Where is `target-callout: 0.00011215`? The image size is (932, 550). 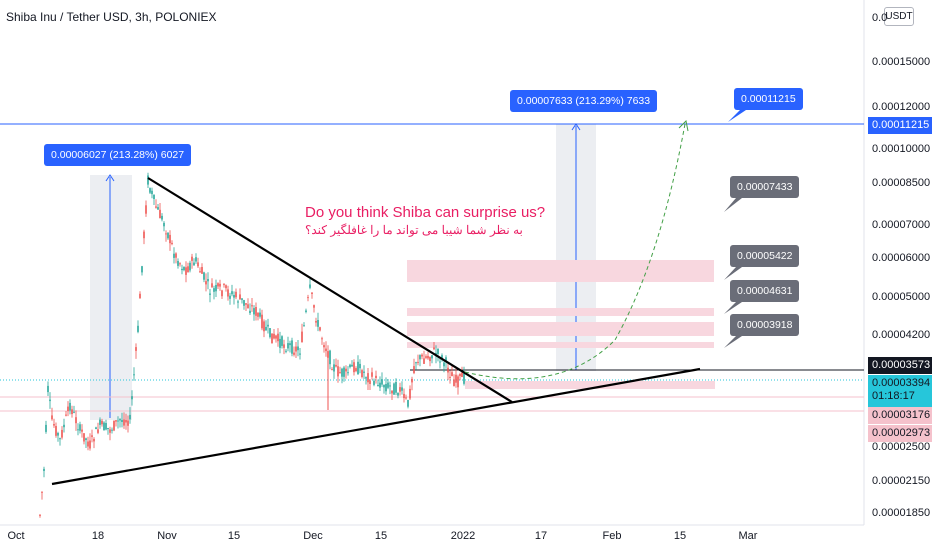 target-callout: 0.00011215 is located at coordinates (768, 99).